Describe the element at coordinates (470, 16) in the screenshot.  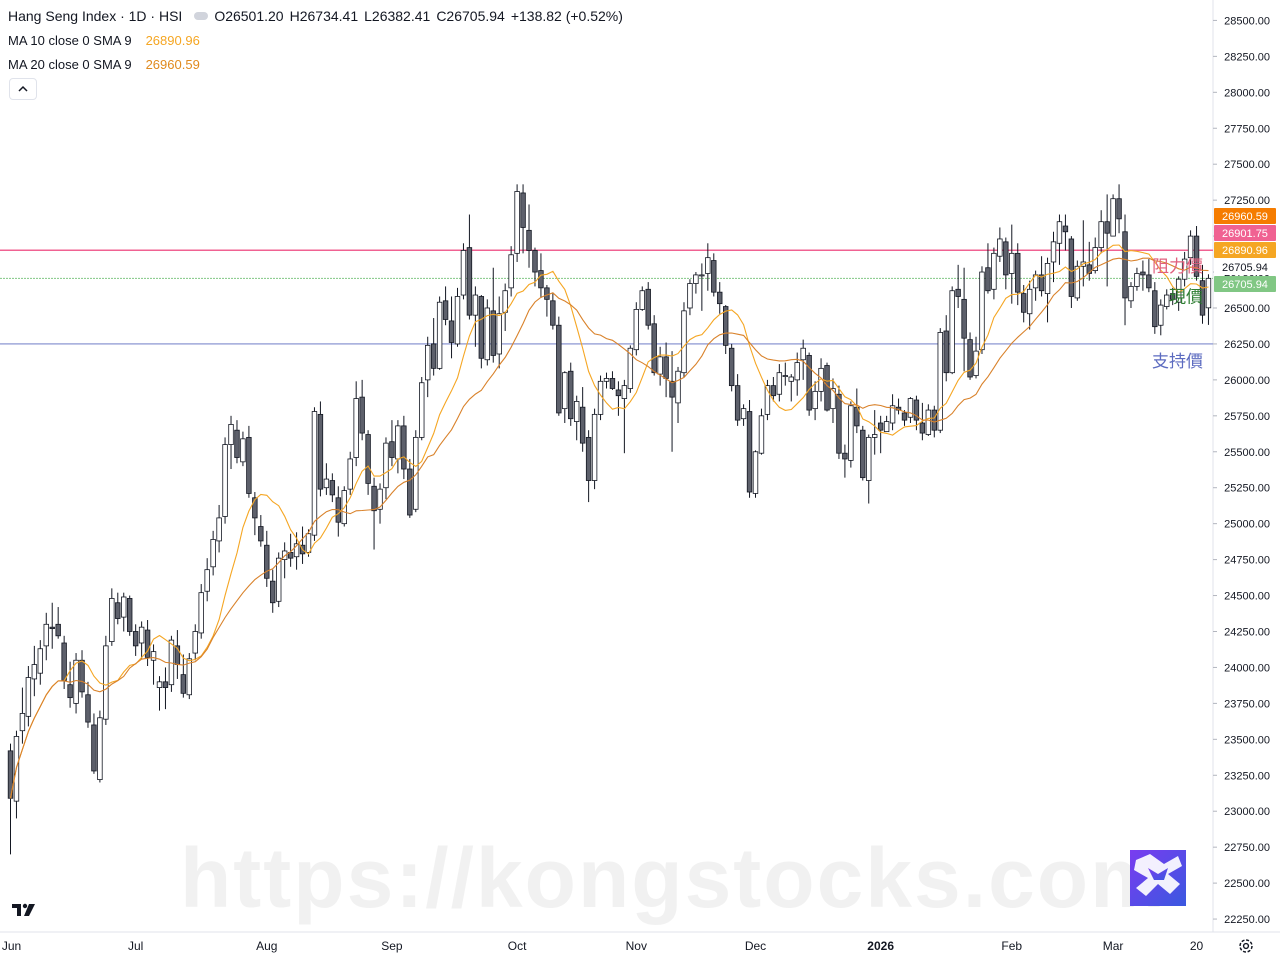
I see `ohlc-close: C26705.94` at that location.